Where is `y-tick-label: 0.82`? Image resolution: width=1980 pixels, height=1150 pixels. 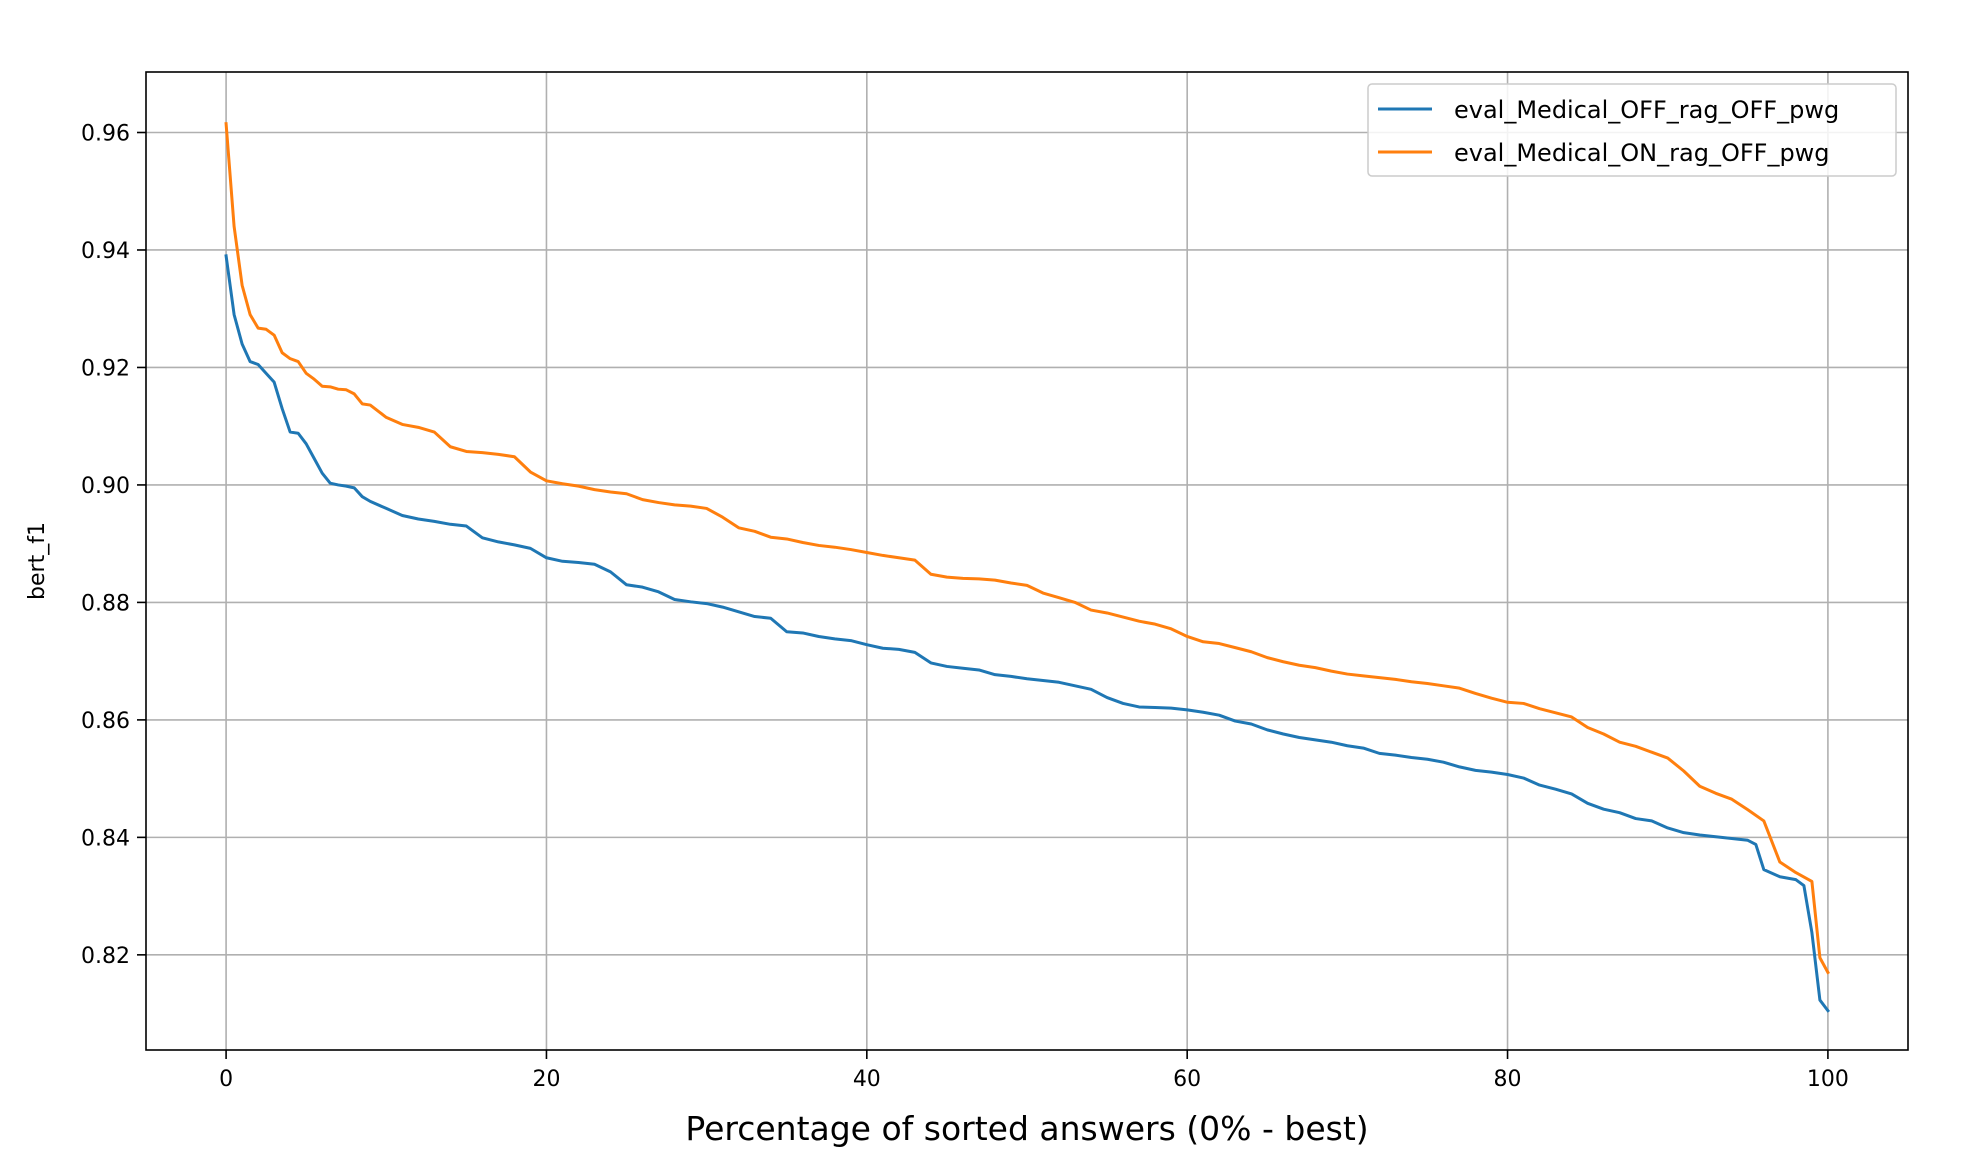 y-tick-label: 0.82 is located at coordinates (105, 956).